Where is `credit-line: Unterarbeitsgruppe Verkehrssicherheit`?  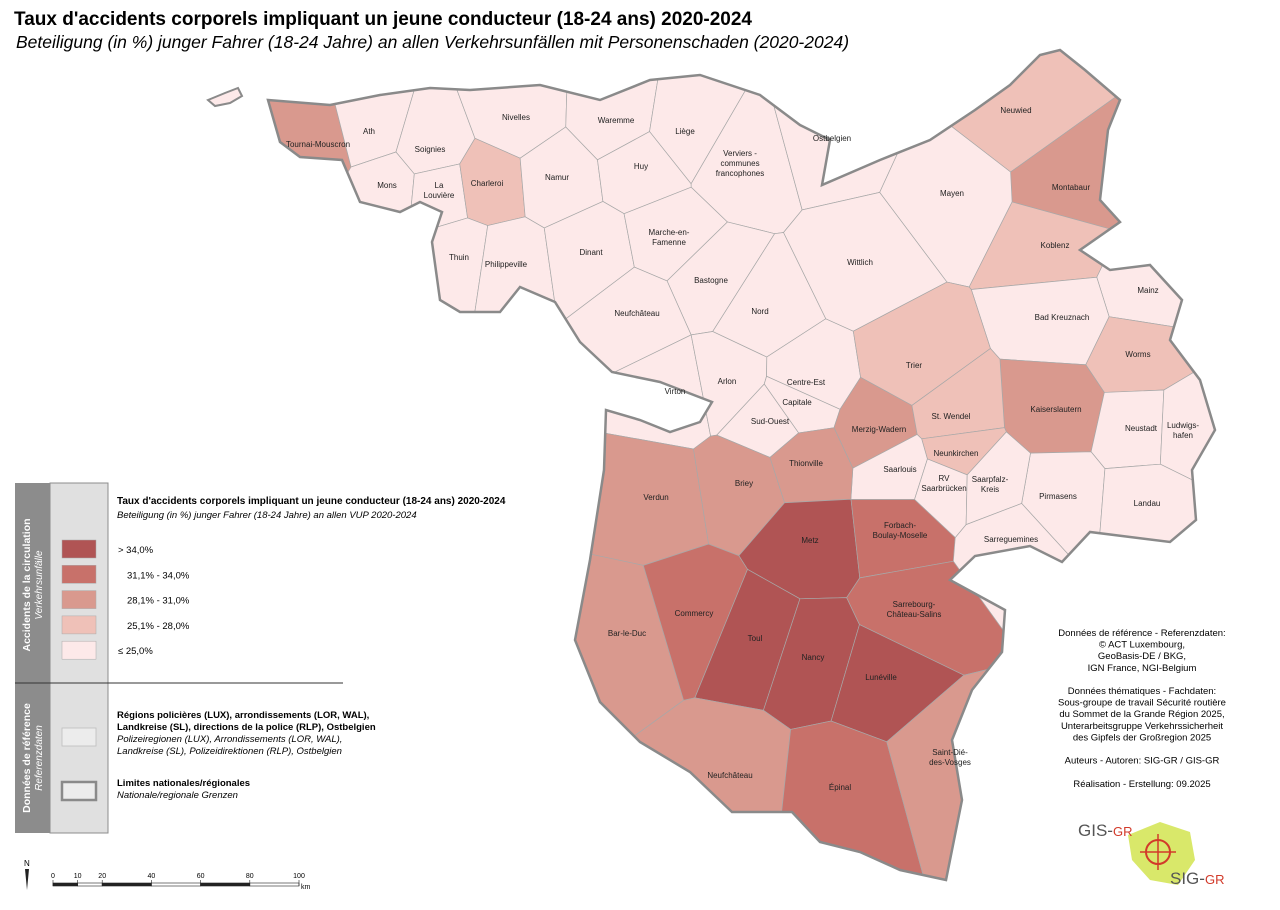
credit-line: Unterarbeitsgruppe Verkehrssicherheit is located at coordinates (1142, 726).